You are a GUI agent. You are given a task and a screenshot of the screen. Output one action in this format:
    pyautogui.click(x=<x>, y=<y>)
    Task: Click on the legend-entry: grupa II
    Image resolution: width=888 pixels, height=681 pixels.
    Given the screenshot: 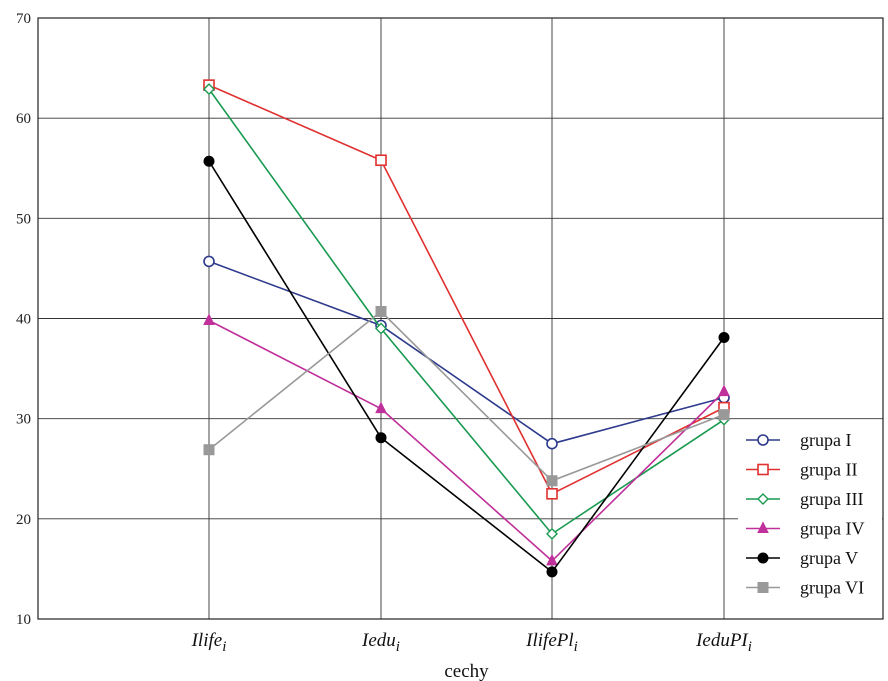 What is the action you would take?
    pyautogui.click(x=801, y=470)
    